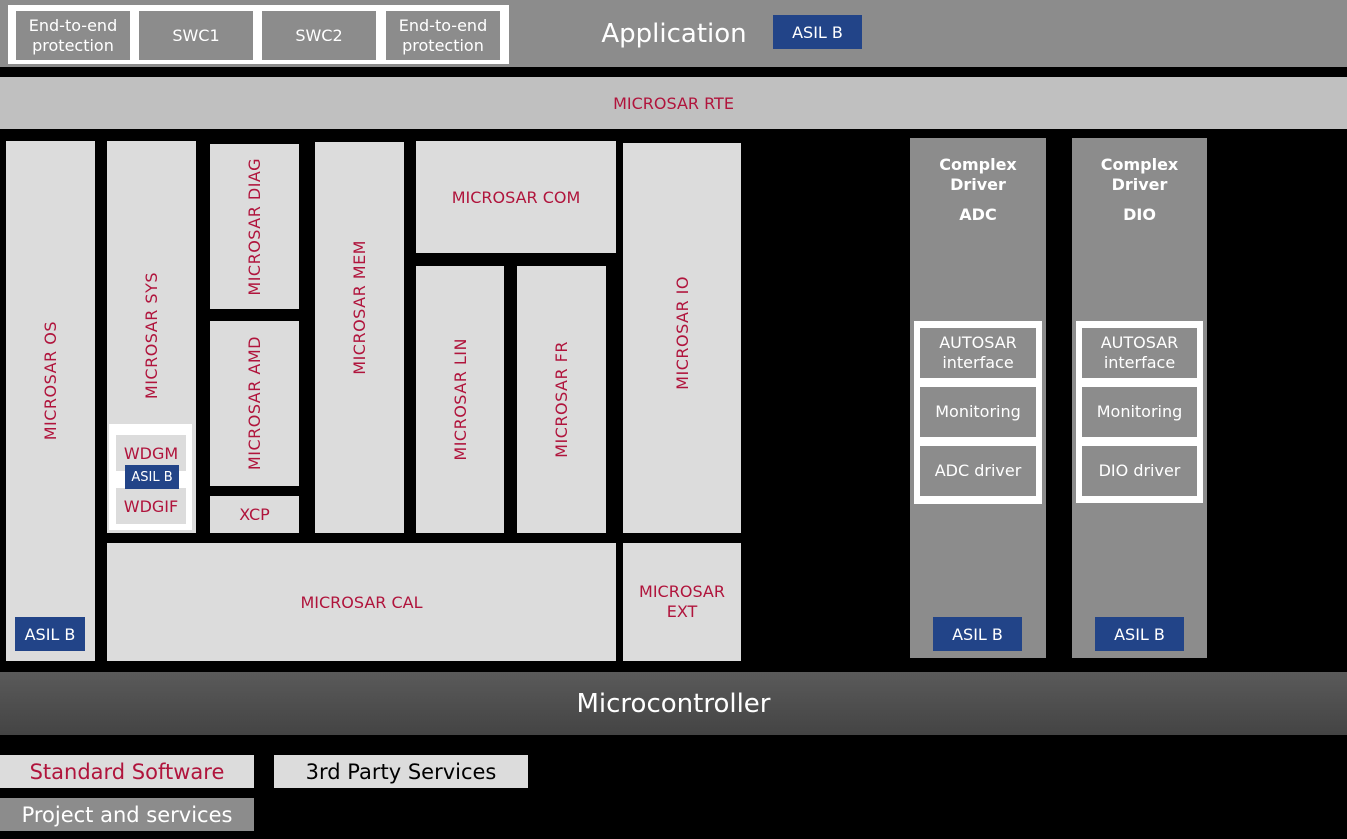  Describe the element at coordinates (1139, 634) in the screenshot. I see `dio-asil-badge: ASIL B` at that location.